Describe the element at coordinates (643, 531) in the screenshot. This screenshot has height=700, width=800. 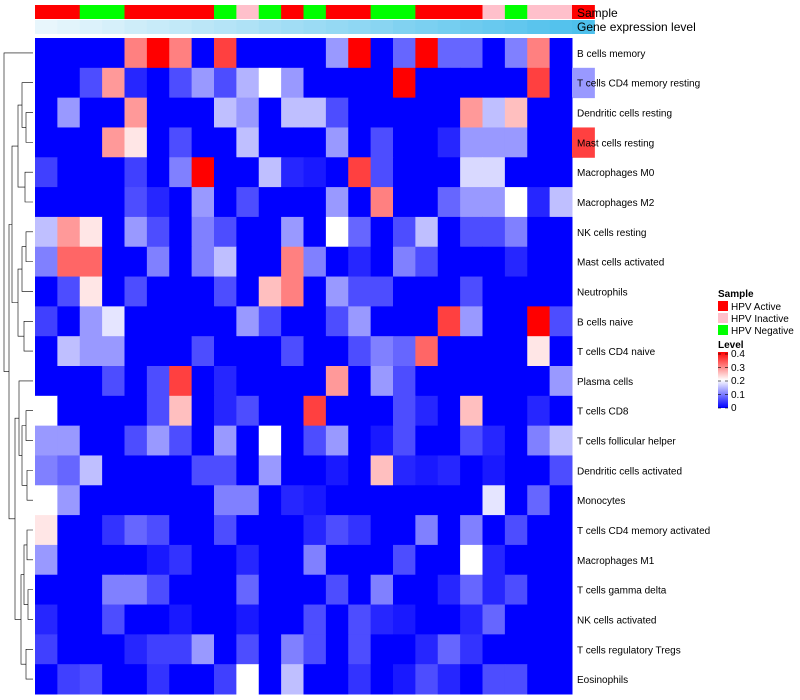
I see `row-label: T cells CD4 memory activated` at that location.